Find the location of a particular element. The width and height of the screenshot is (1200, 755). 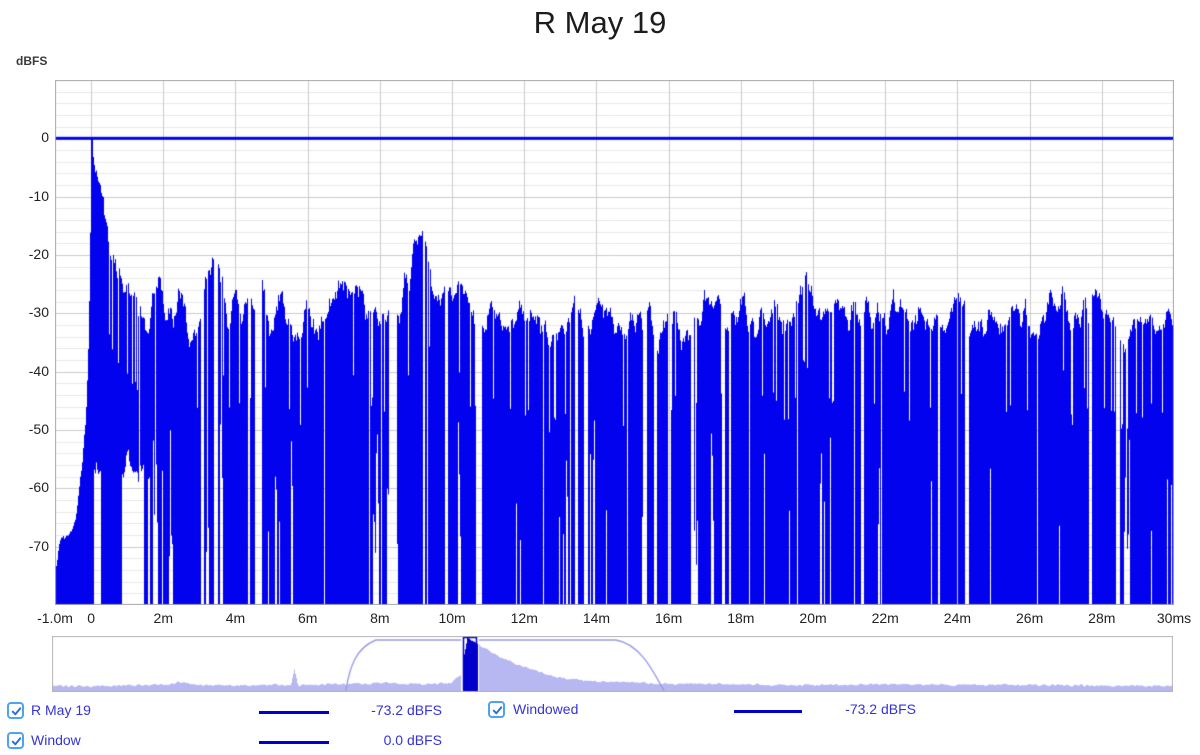

x-tick-label: 28m is located at coordinates (1102, 618).